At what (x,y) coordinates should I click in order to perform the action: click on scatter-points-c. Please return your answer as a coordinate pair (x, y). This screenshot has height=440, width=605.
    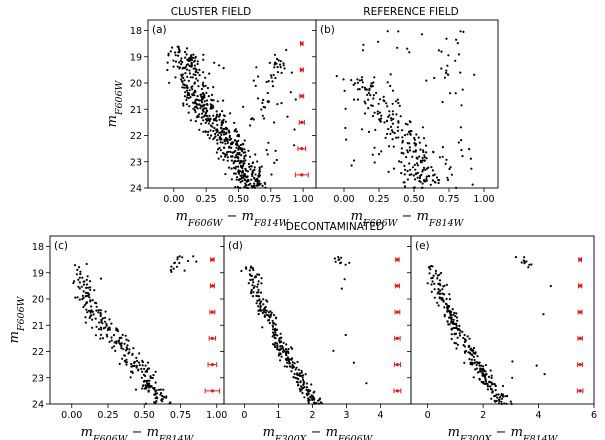
    Looking at the image, I should click on (135, 330).